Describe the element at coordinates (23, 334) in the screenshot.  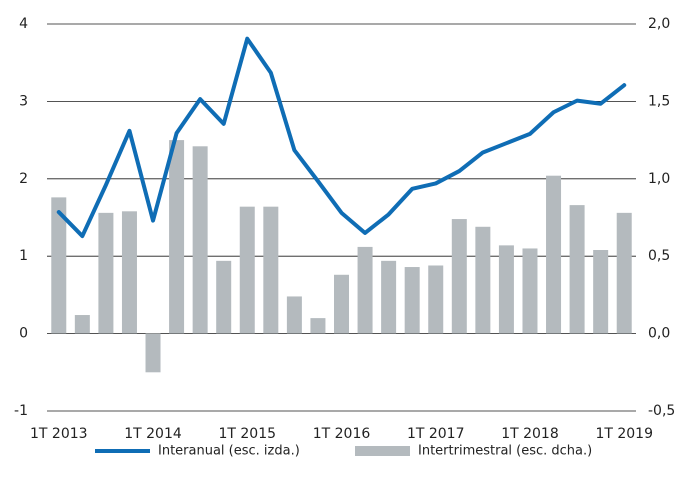
I see `y-tick-label: 0` at that location.